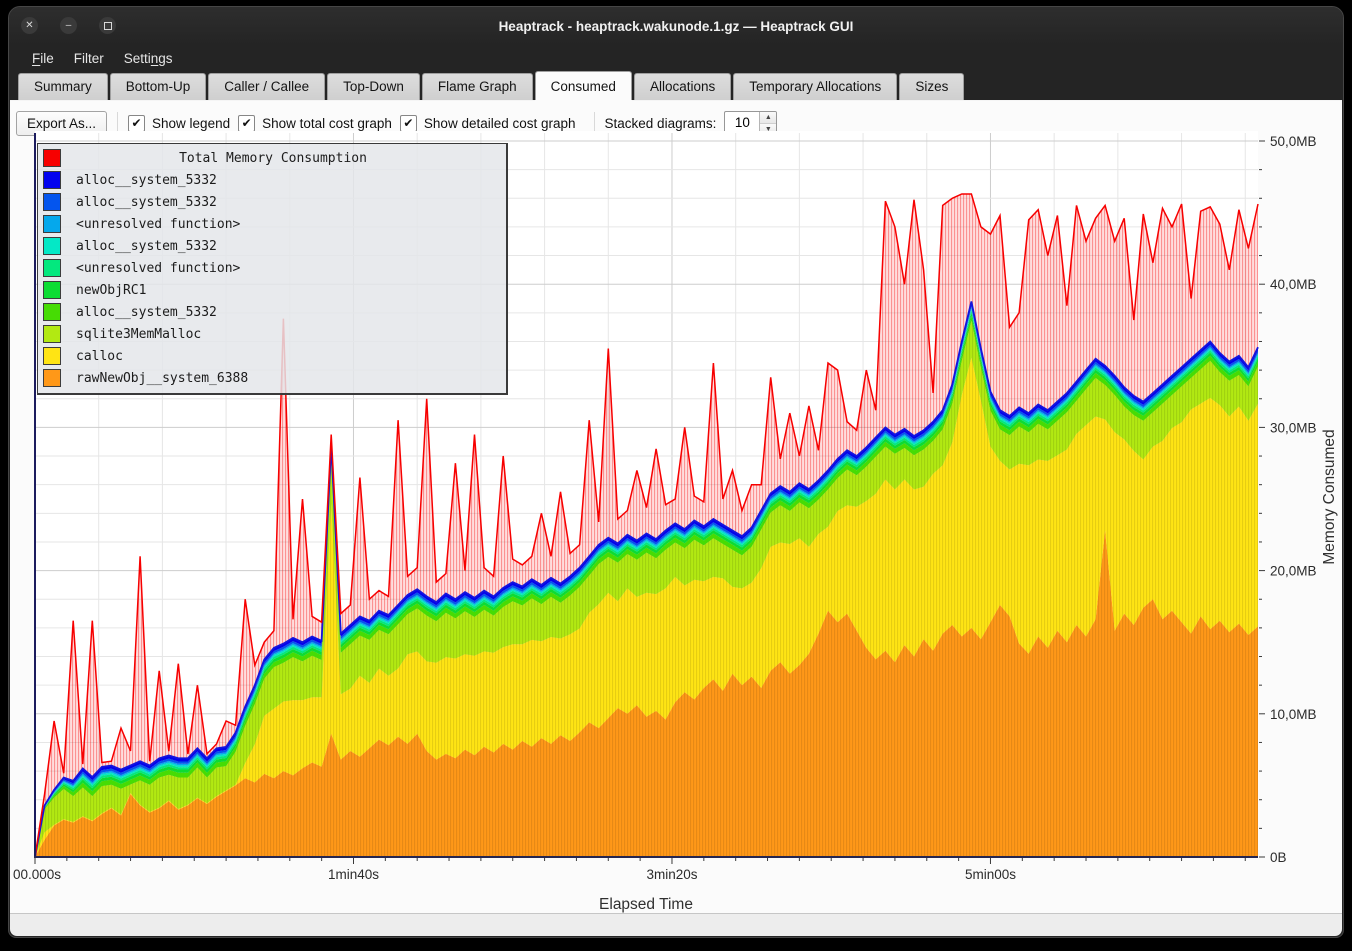 This screenshot has height=951, width=1352. Describe the element at coordinates (43, 58) in the screenshot. I see `menu-item-file: File` at that location.